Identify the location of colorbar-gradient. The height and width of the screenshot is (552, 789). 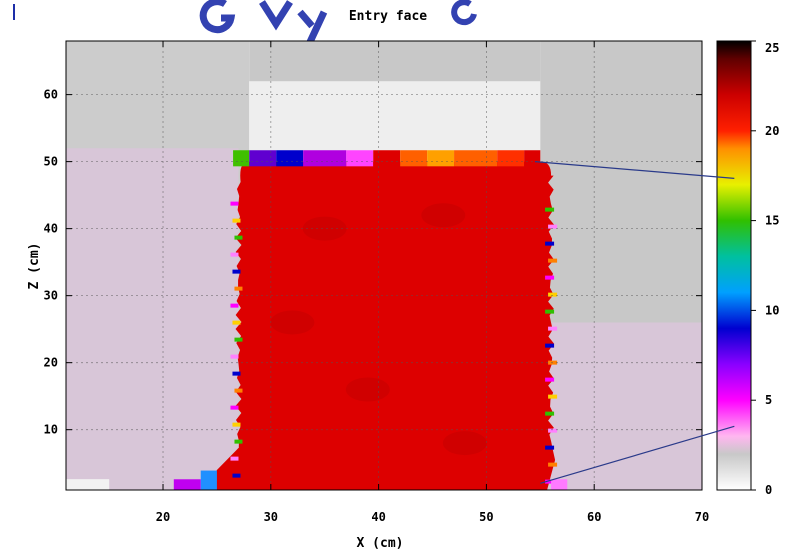
(734, 265).